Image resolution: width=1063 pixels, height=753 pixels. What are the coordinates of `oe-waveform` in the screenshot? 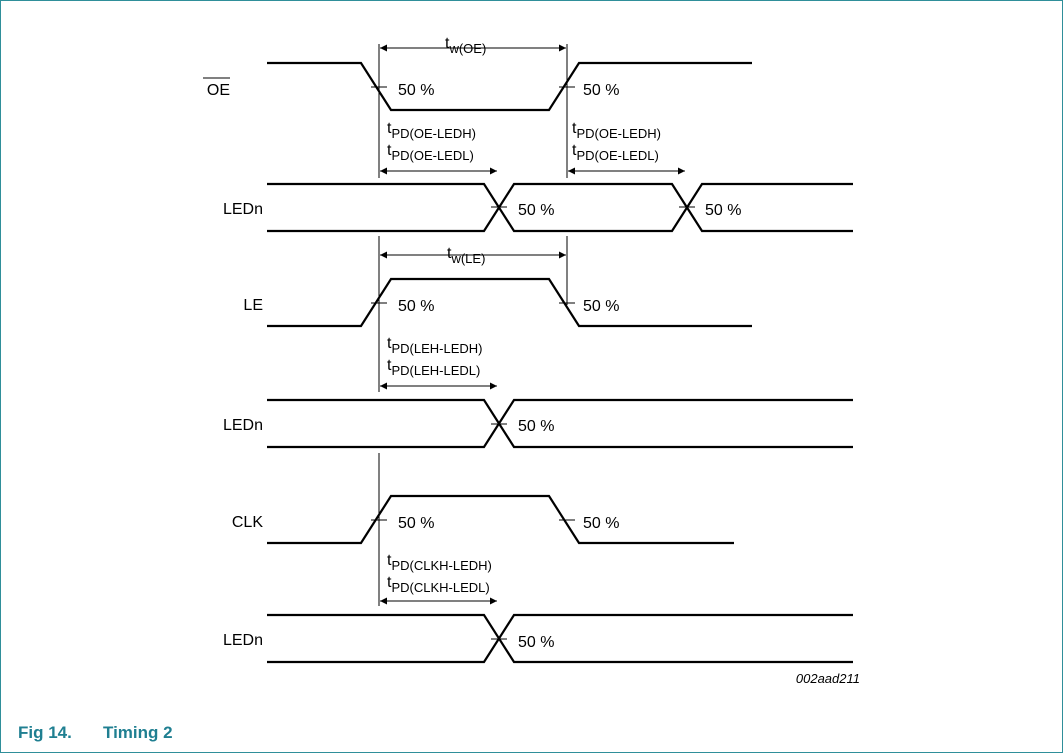 It's located at (509, 86).